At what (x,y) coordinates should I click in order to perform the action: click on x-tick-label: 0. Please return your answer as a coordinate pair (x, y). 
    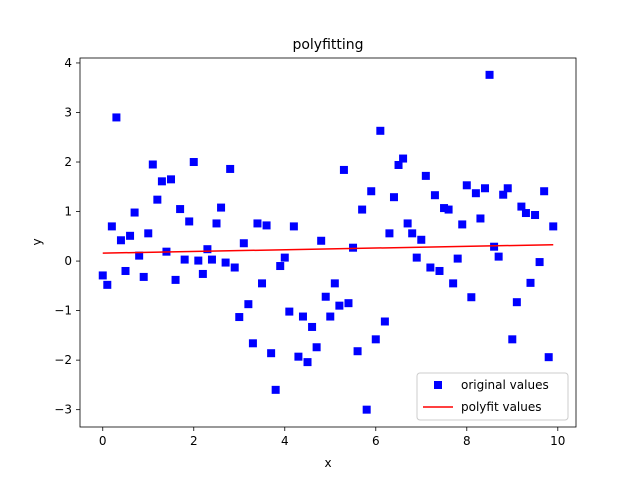
    Looking at the image, I should click on (103, 441).